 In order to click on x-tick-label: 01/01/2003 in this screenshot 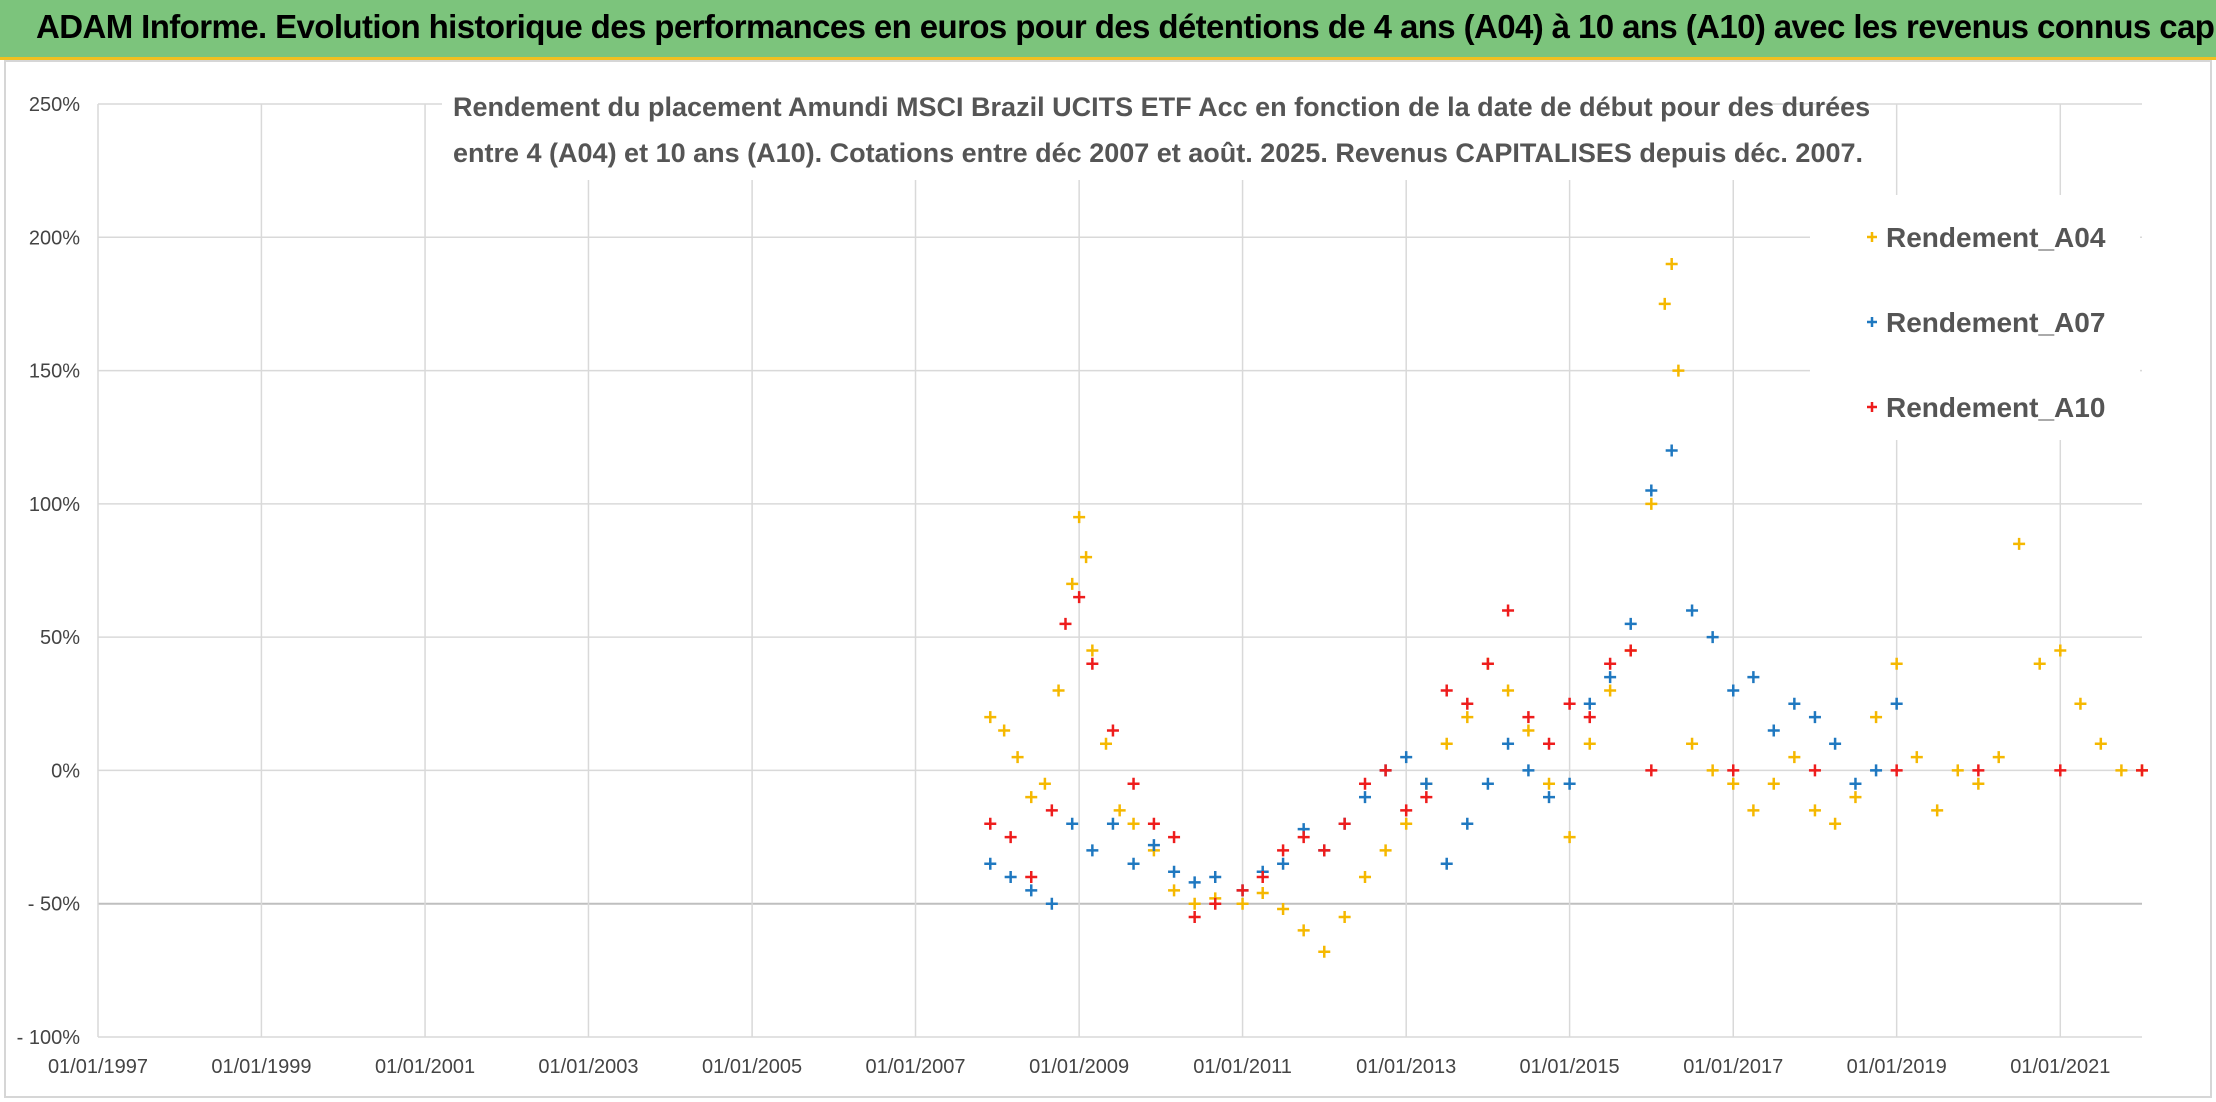, I will do `click(588, 1067)`.